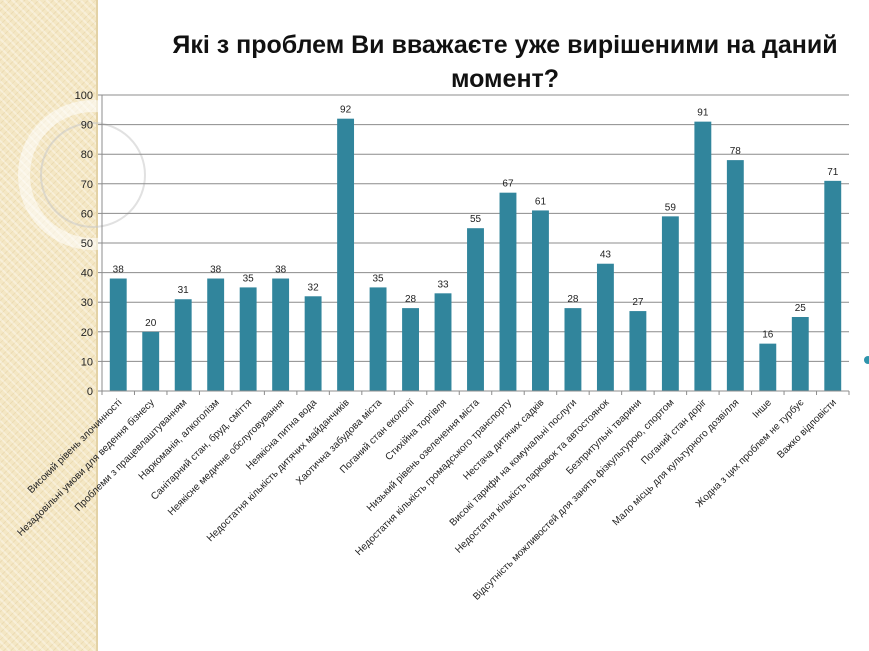  Describe the element at coordinates (508, 184) in the screenshot. I see `bar-value-label: 67` at that location.